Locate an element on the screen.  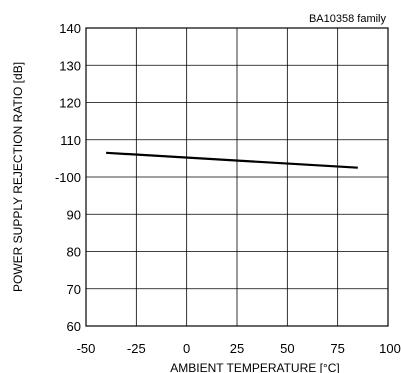
x-tick-label: -50 is located at coordinates (86, 348).